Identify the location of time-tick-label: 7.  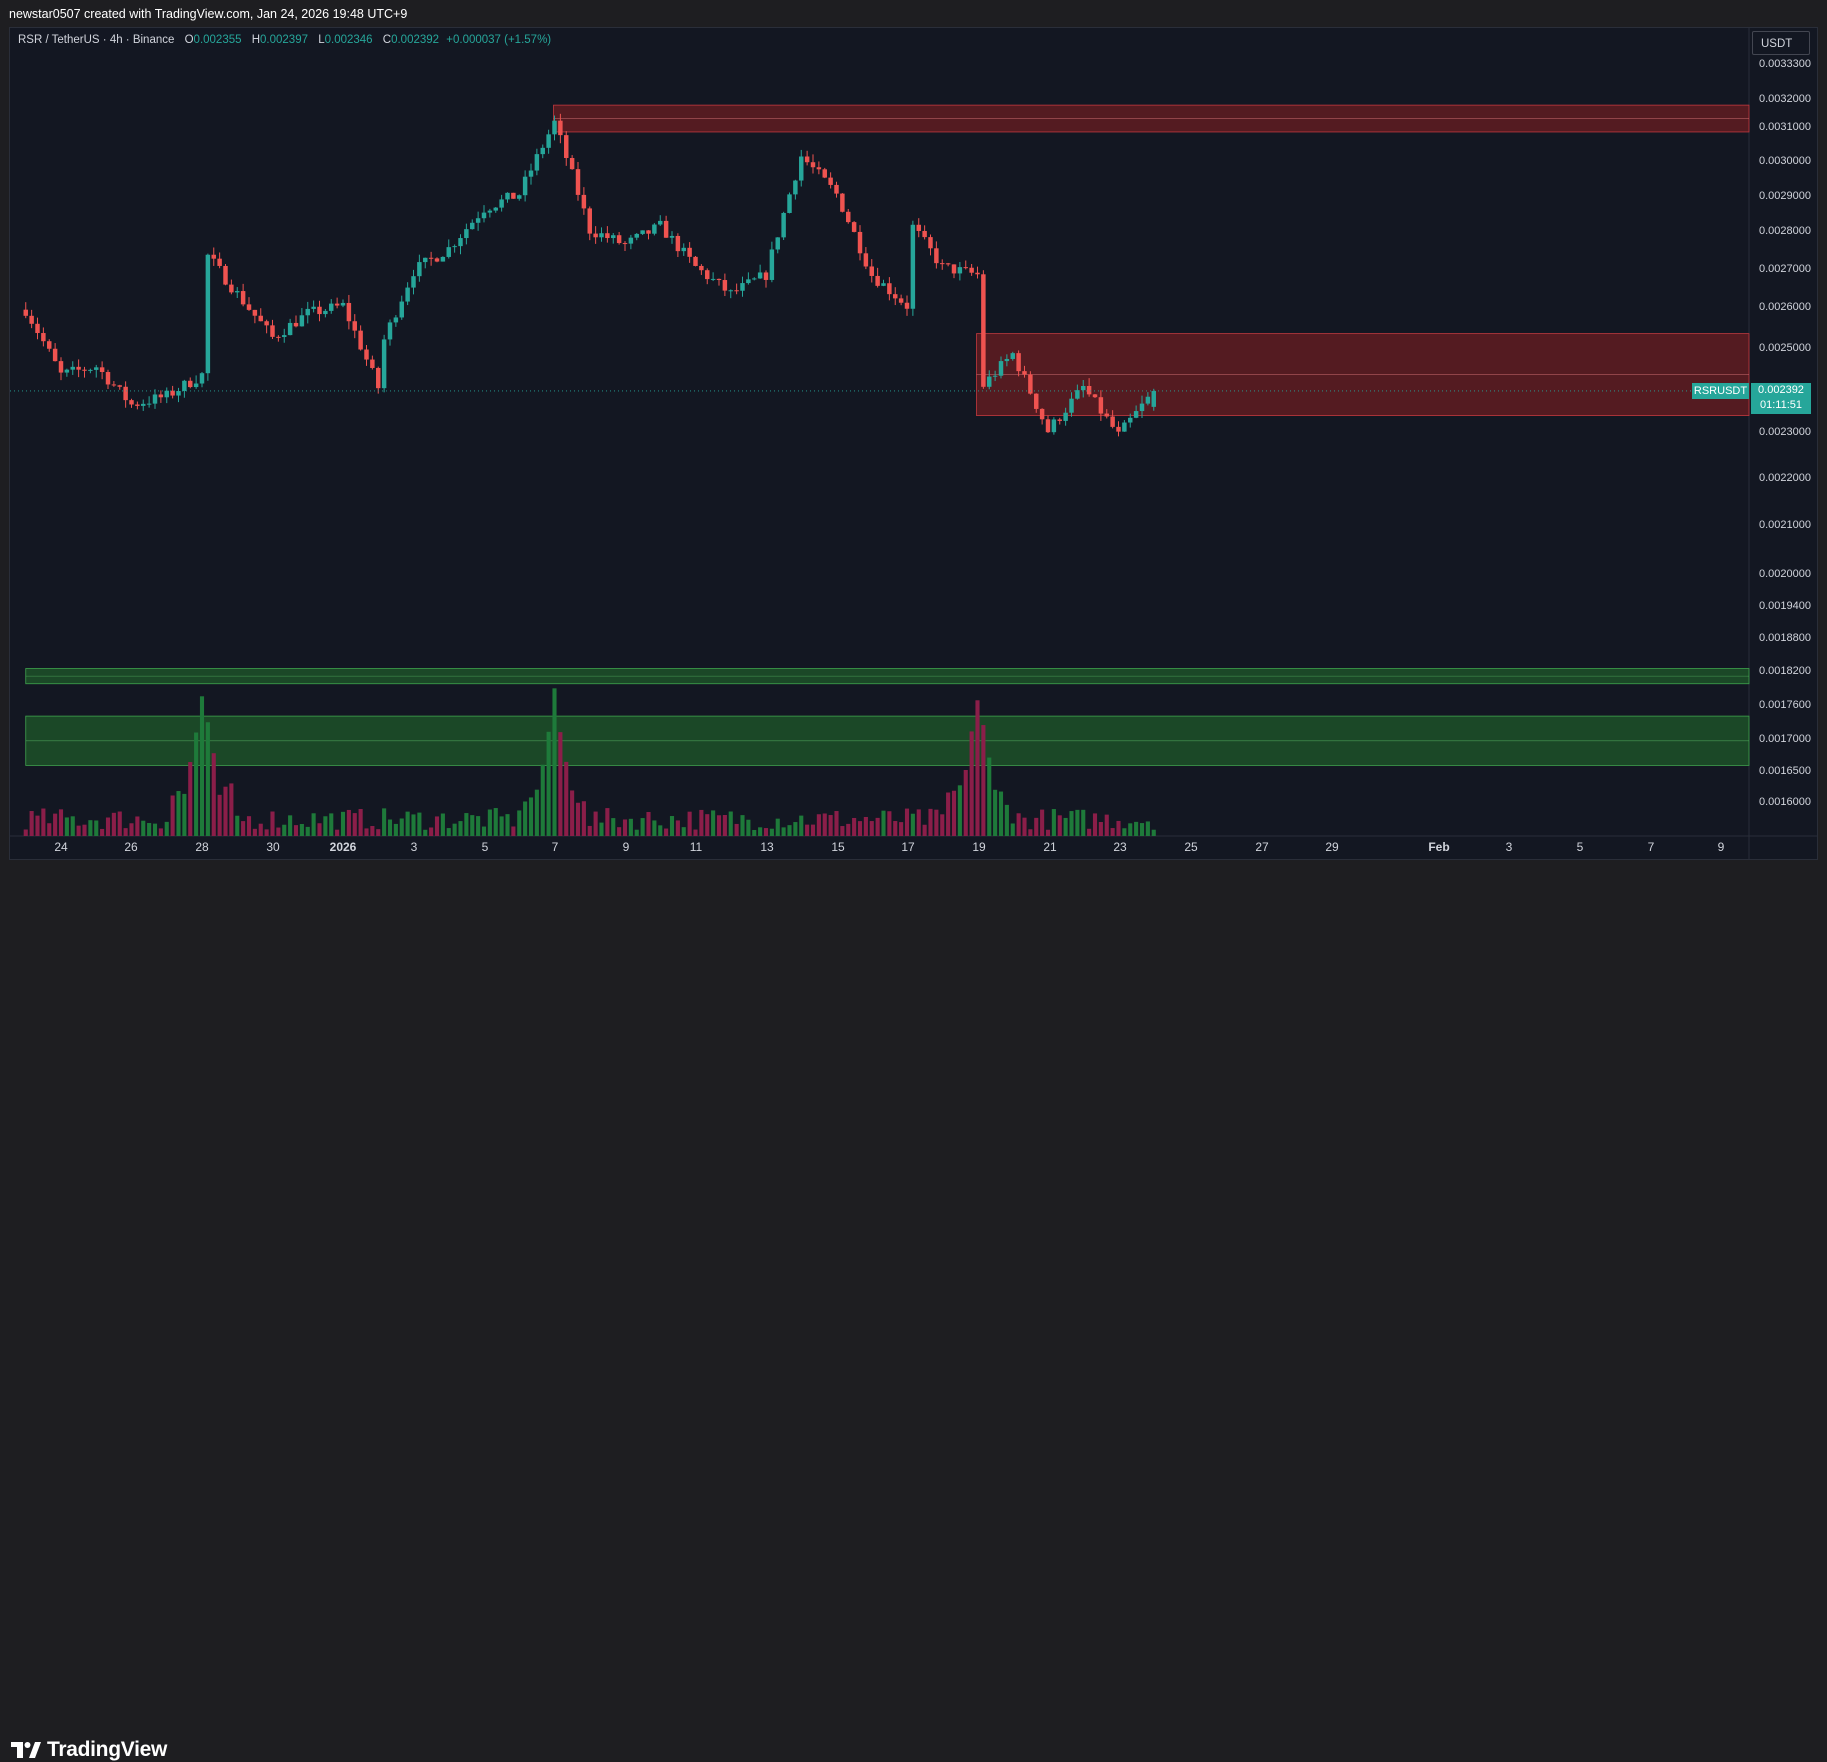
(555, 847).